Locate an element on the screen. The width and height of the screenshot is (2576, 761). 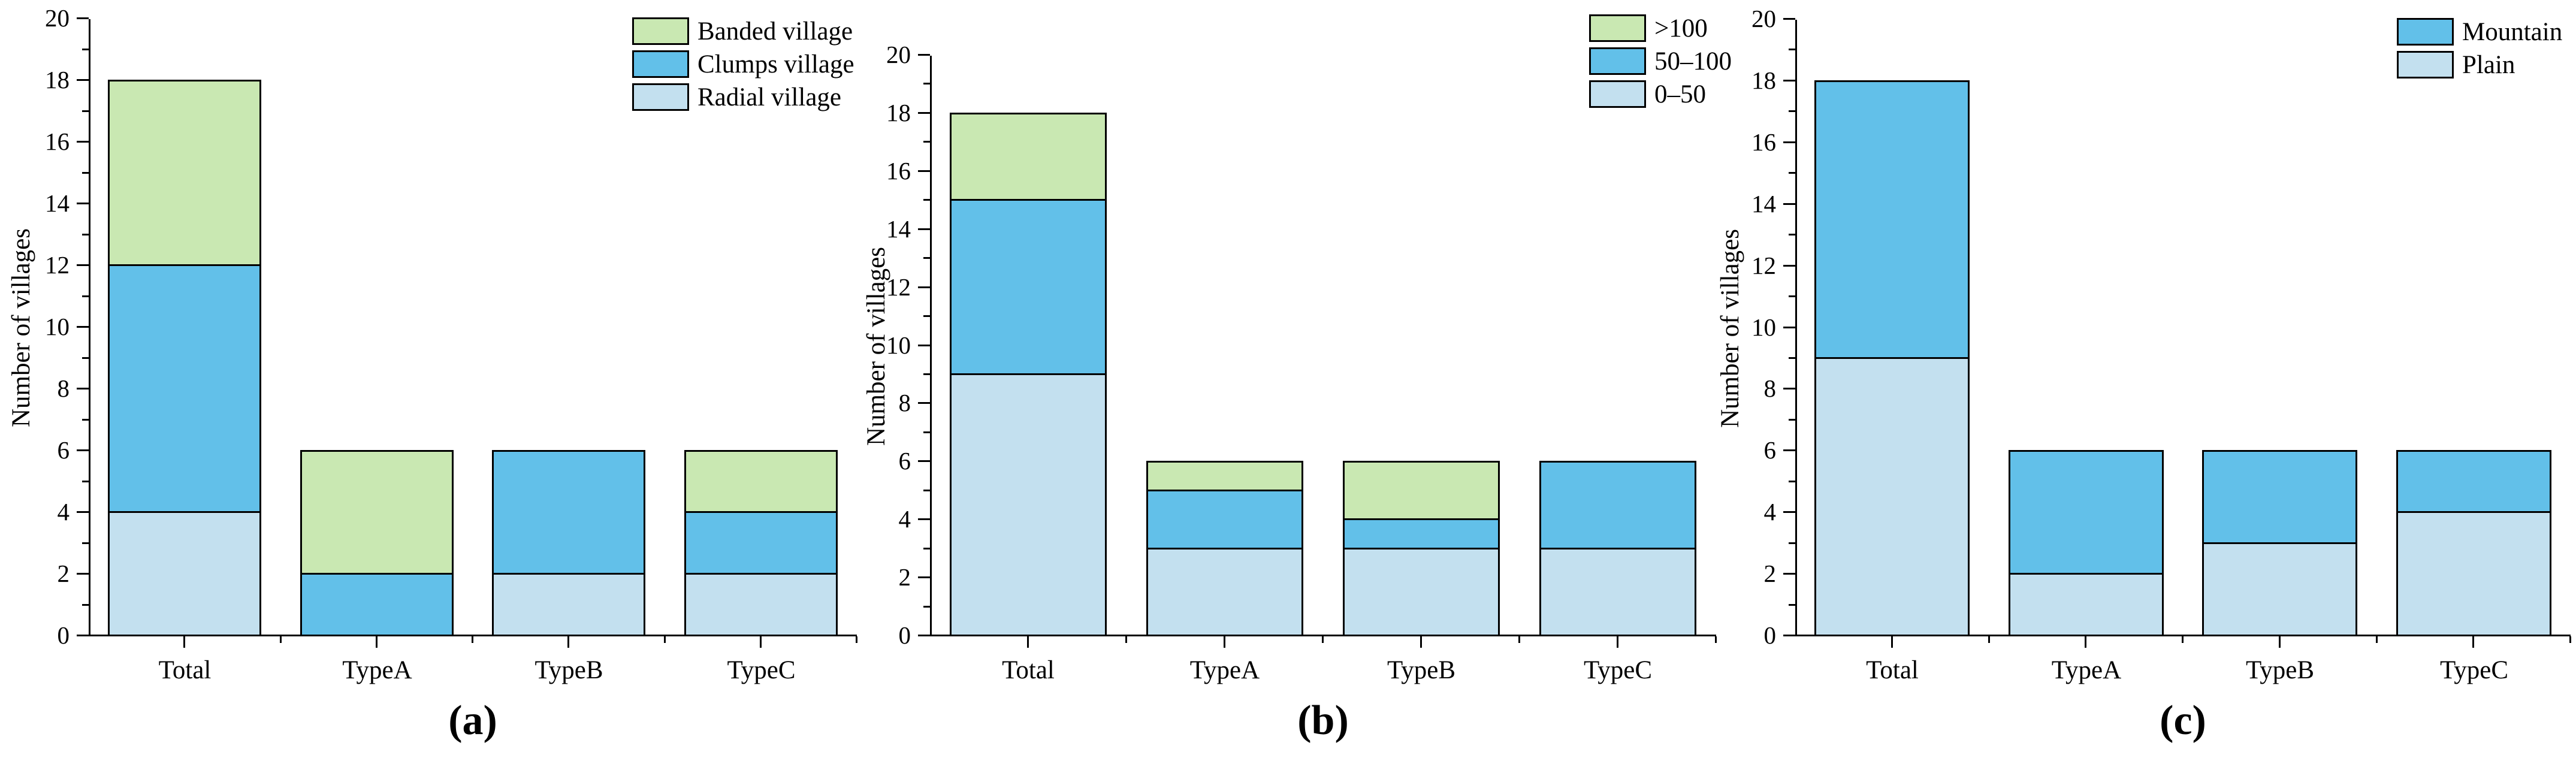
bar-segment-plain-typeb is located at coordinates (2280, 589).